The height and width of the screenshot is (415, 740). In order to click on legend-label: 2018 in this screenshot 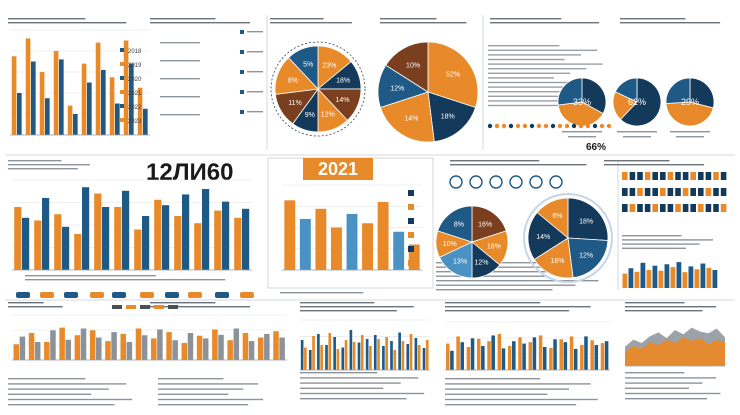, I will do `click(135, 52)`.